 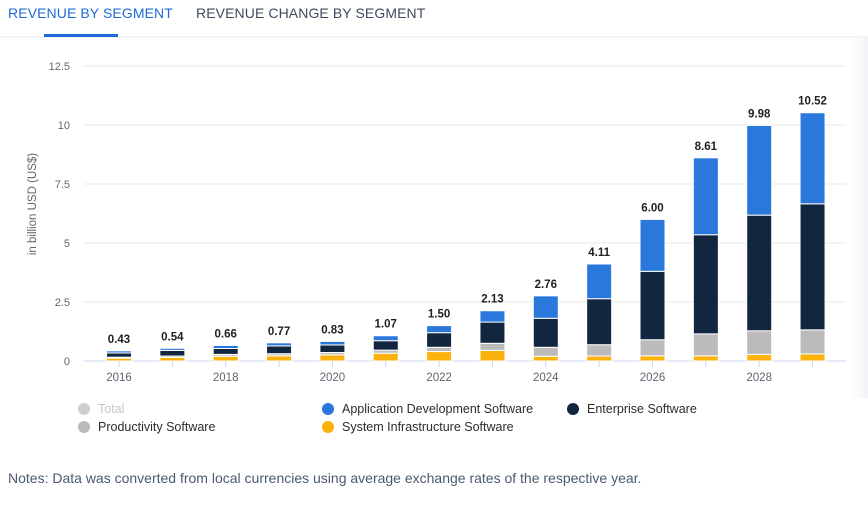 I want to click on scroll-shade, so click(x=859, y=218).